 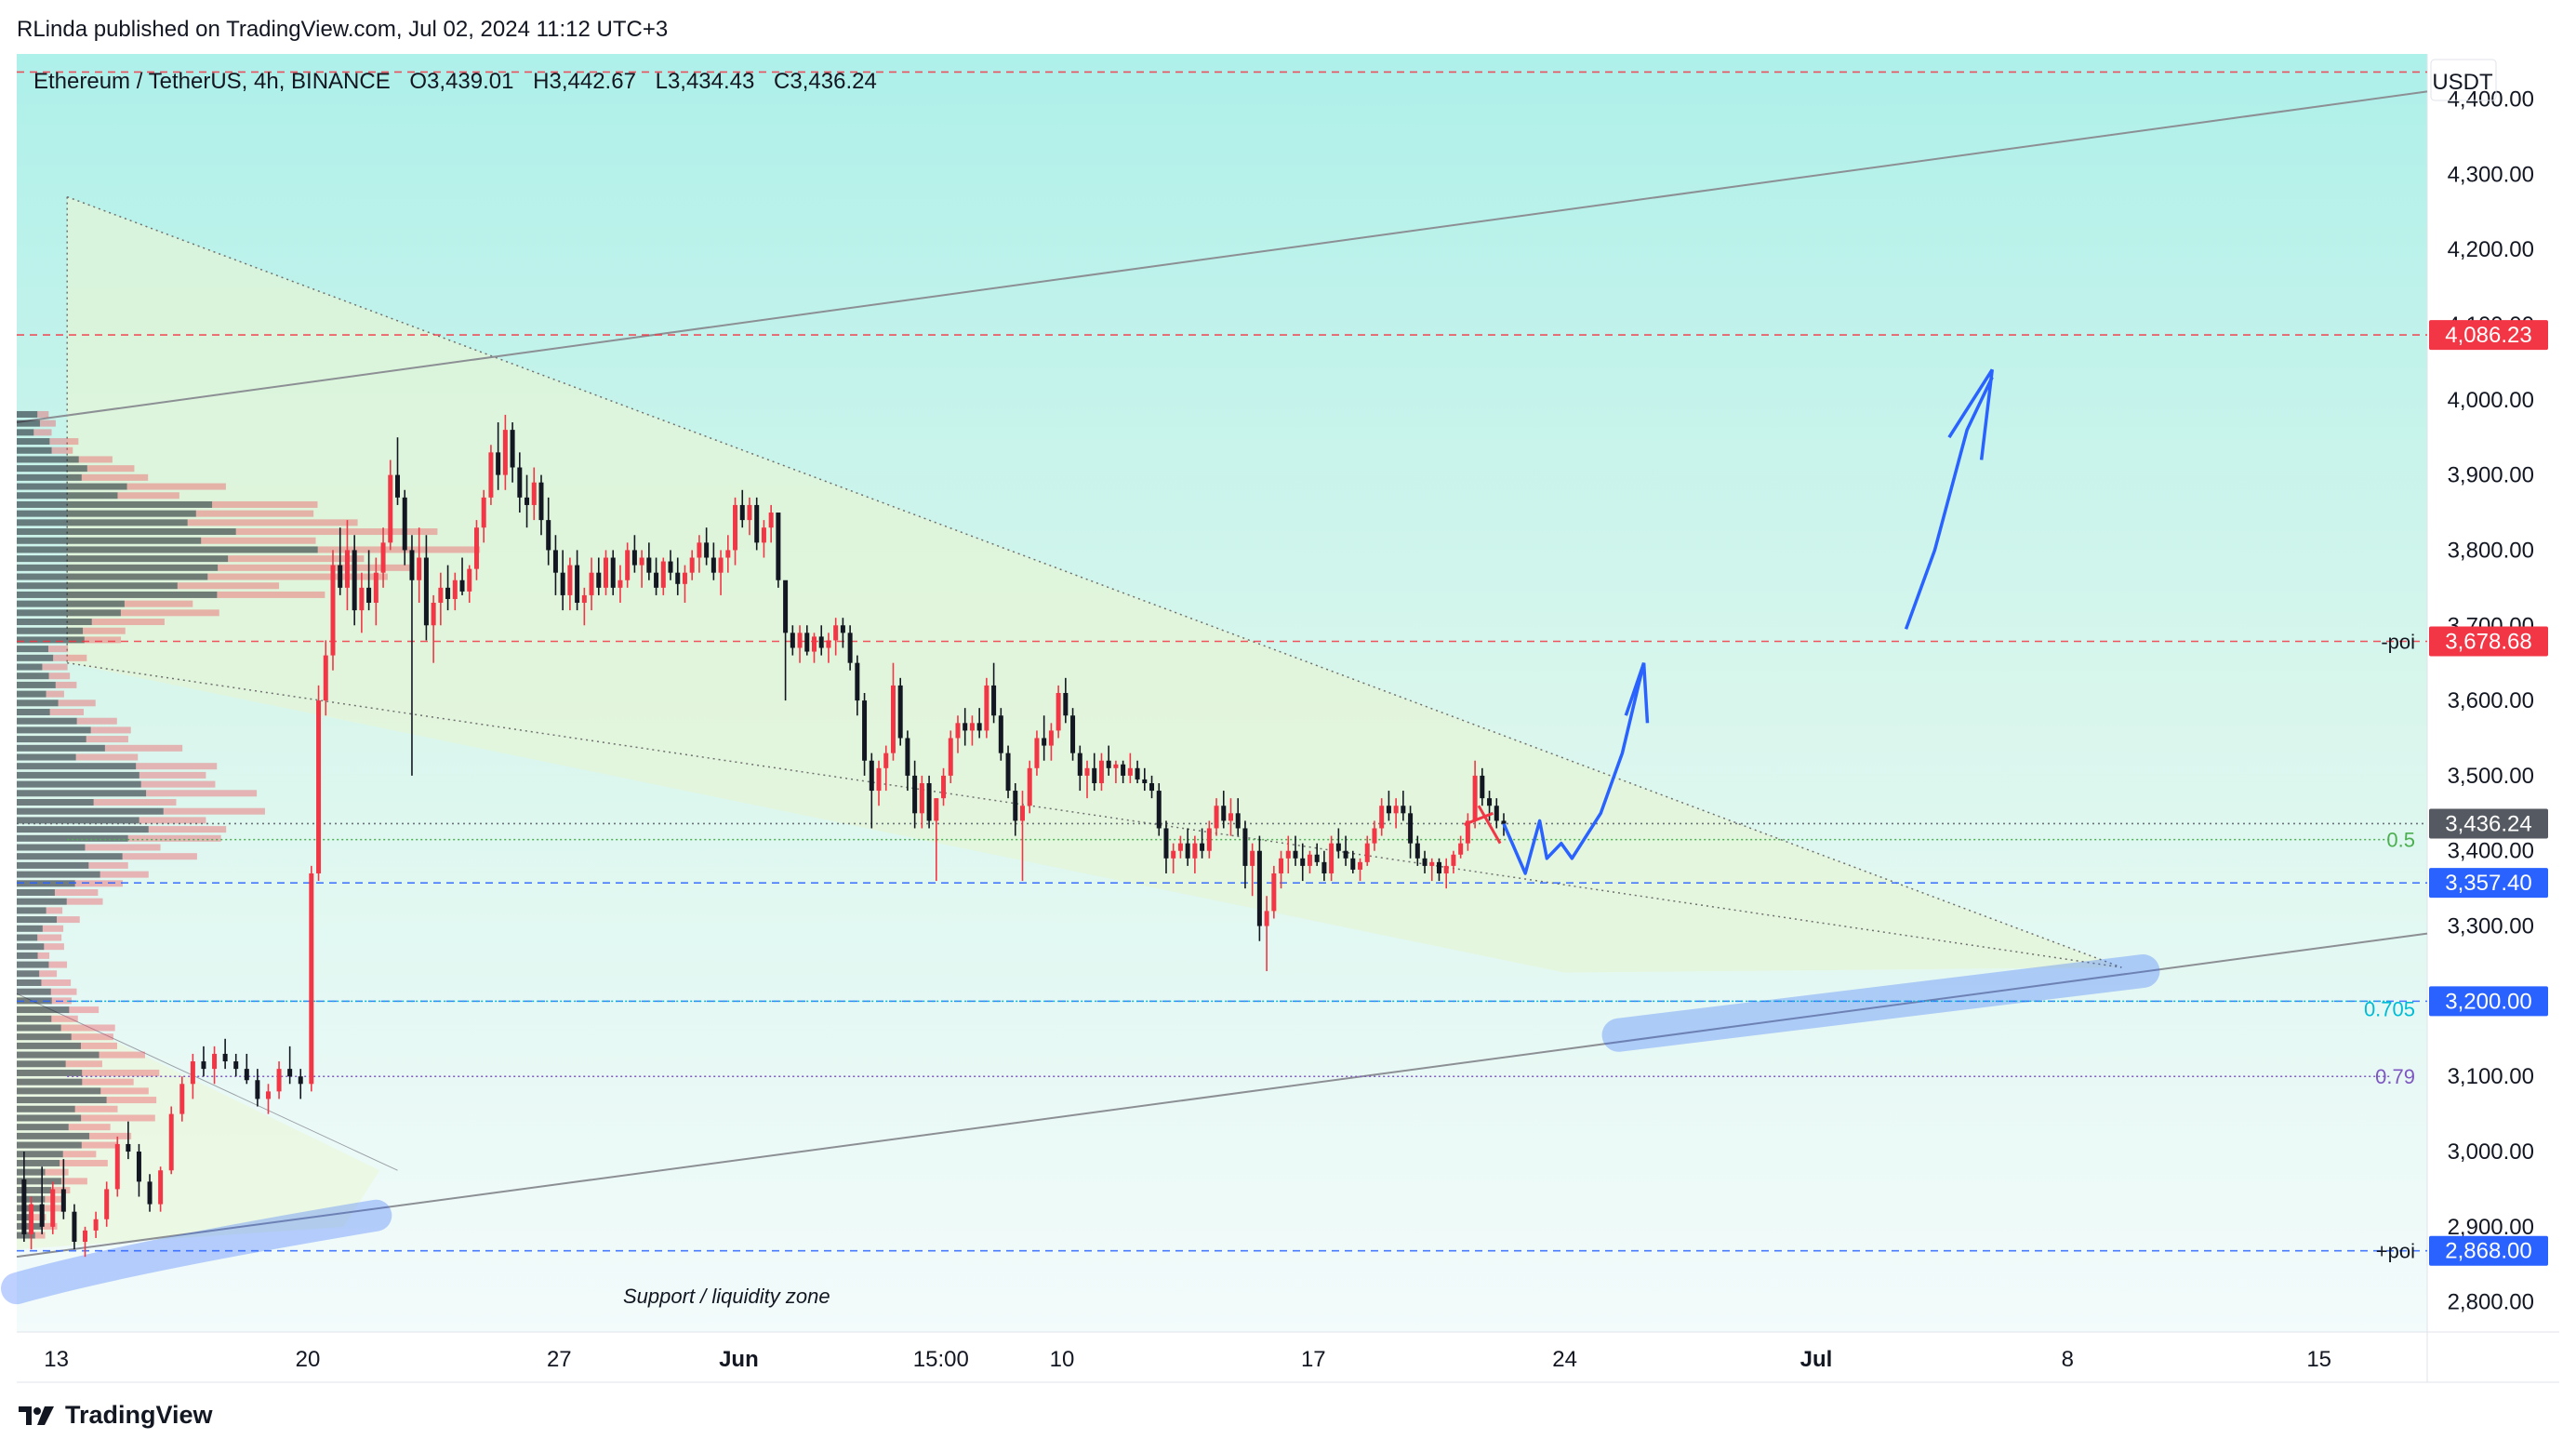 I want to click on breakout-mark, so click(x=1489, y=825).